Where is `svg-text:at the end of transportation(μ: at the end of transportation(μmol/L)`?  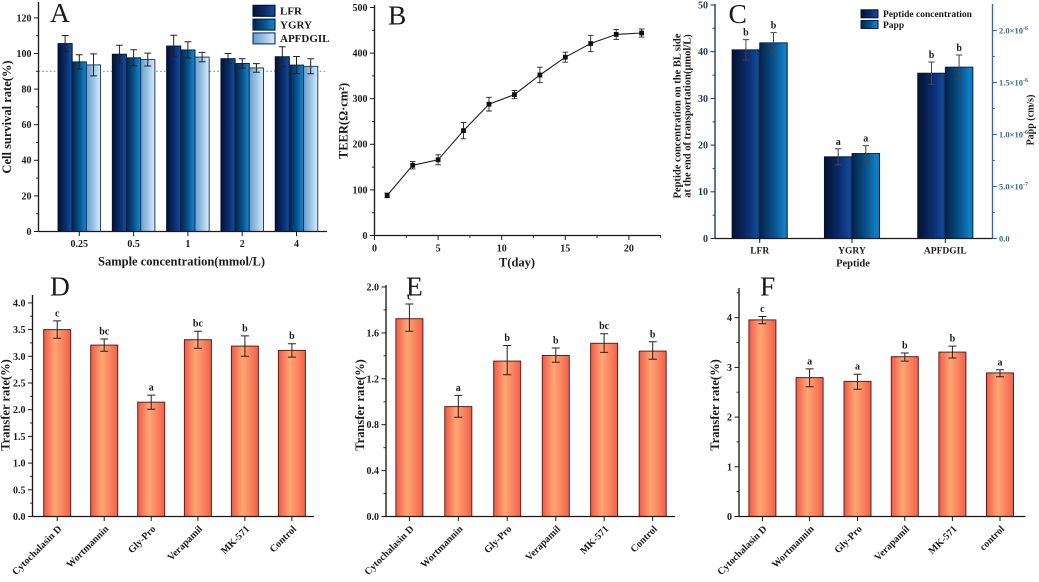
svg-text:at the end of transportation(μ: at the end of transportation(μmol/L) is located at coordinates (688, 116).